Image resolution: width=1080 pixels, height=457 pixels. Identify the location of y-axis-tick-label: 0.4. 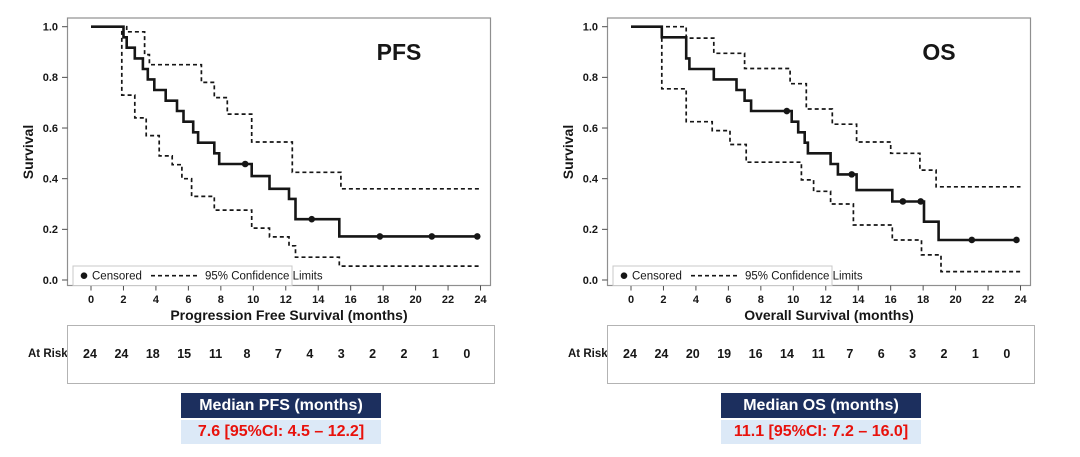
(591, 179).